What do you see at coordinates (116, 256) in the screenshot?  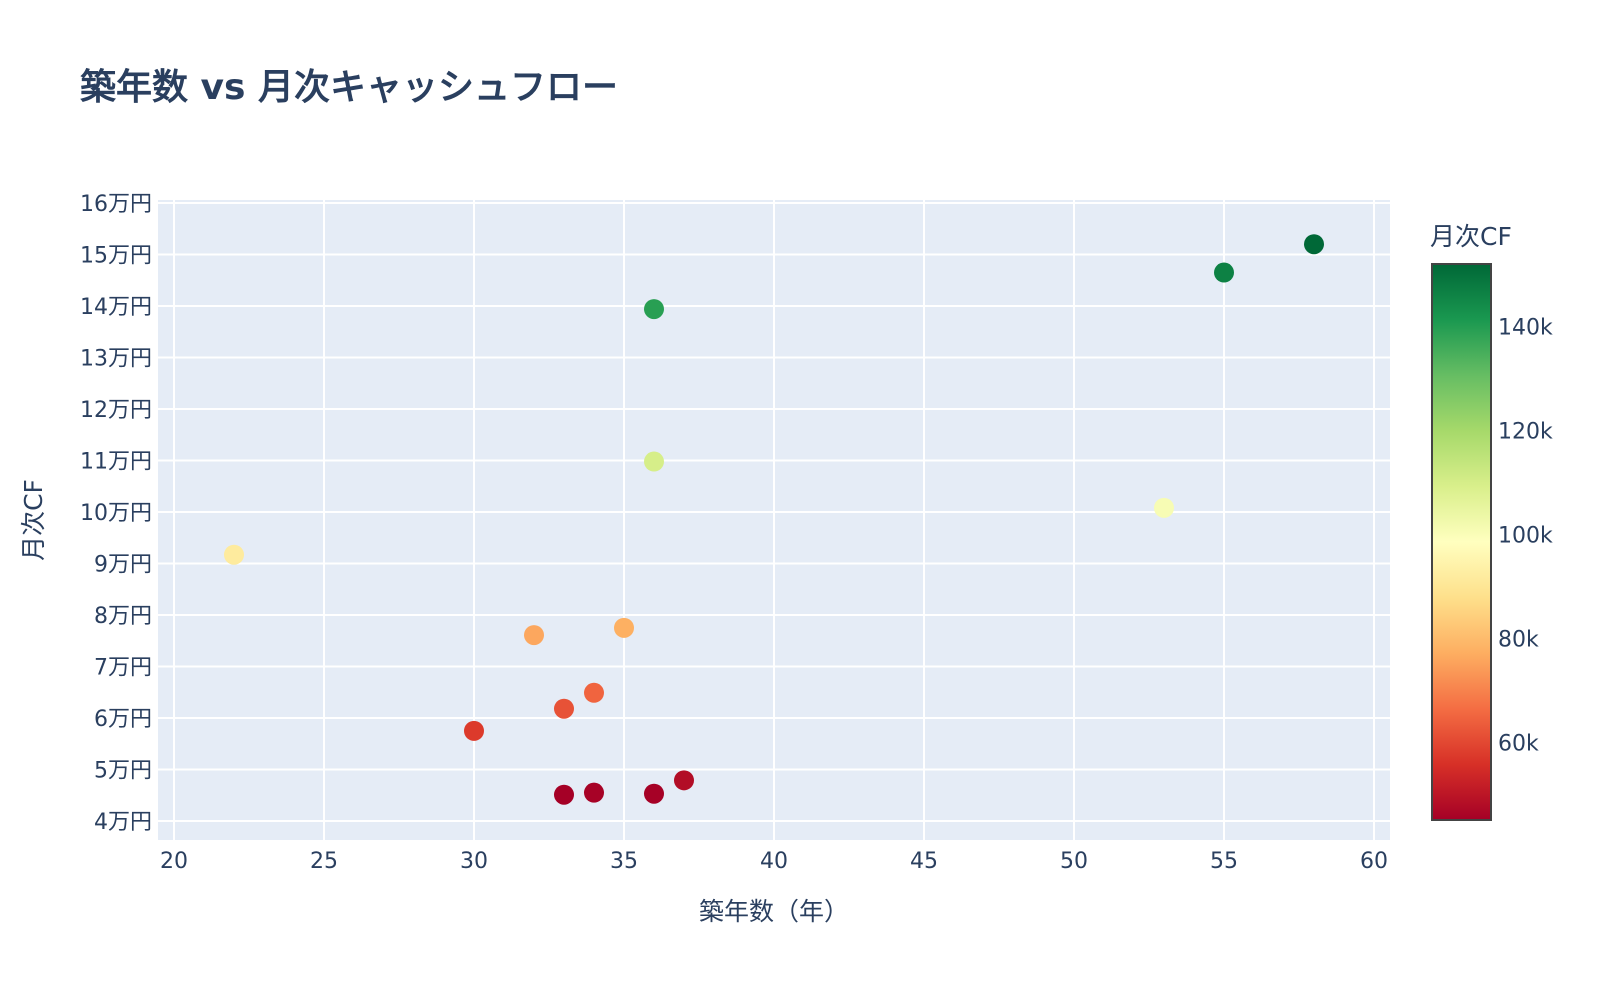 I see `y-tick-label: 15万円` at bounding box center [116, 256].